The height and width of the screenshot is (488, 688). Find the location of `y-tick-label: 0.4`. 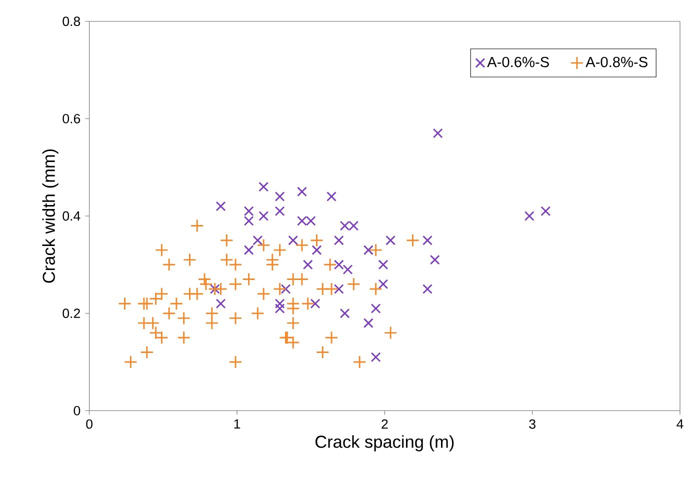

y-tick-label: 0.4 is located at coordinates (71, 216).